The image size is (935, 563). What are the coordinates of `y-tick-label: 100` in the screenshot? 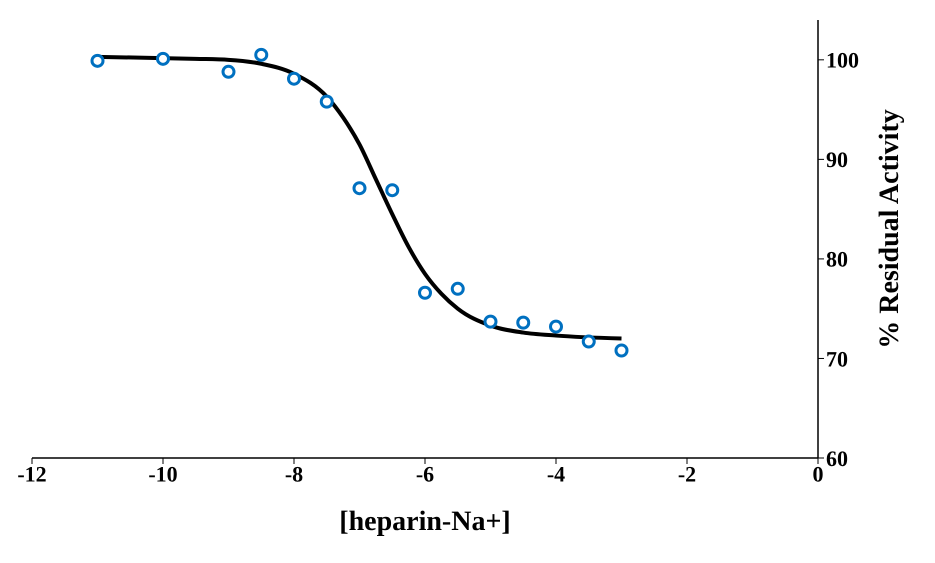 It's located at (842, 60).